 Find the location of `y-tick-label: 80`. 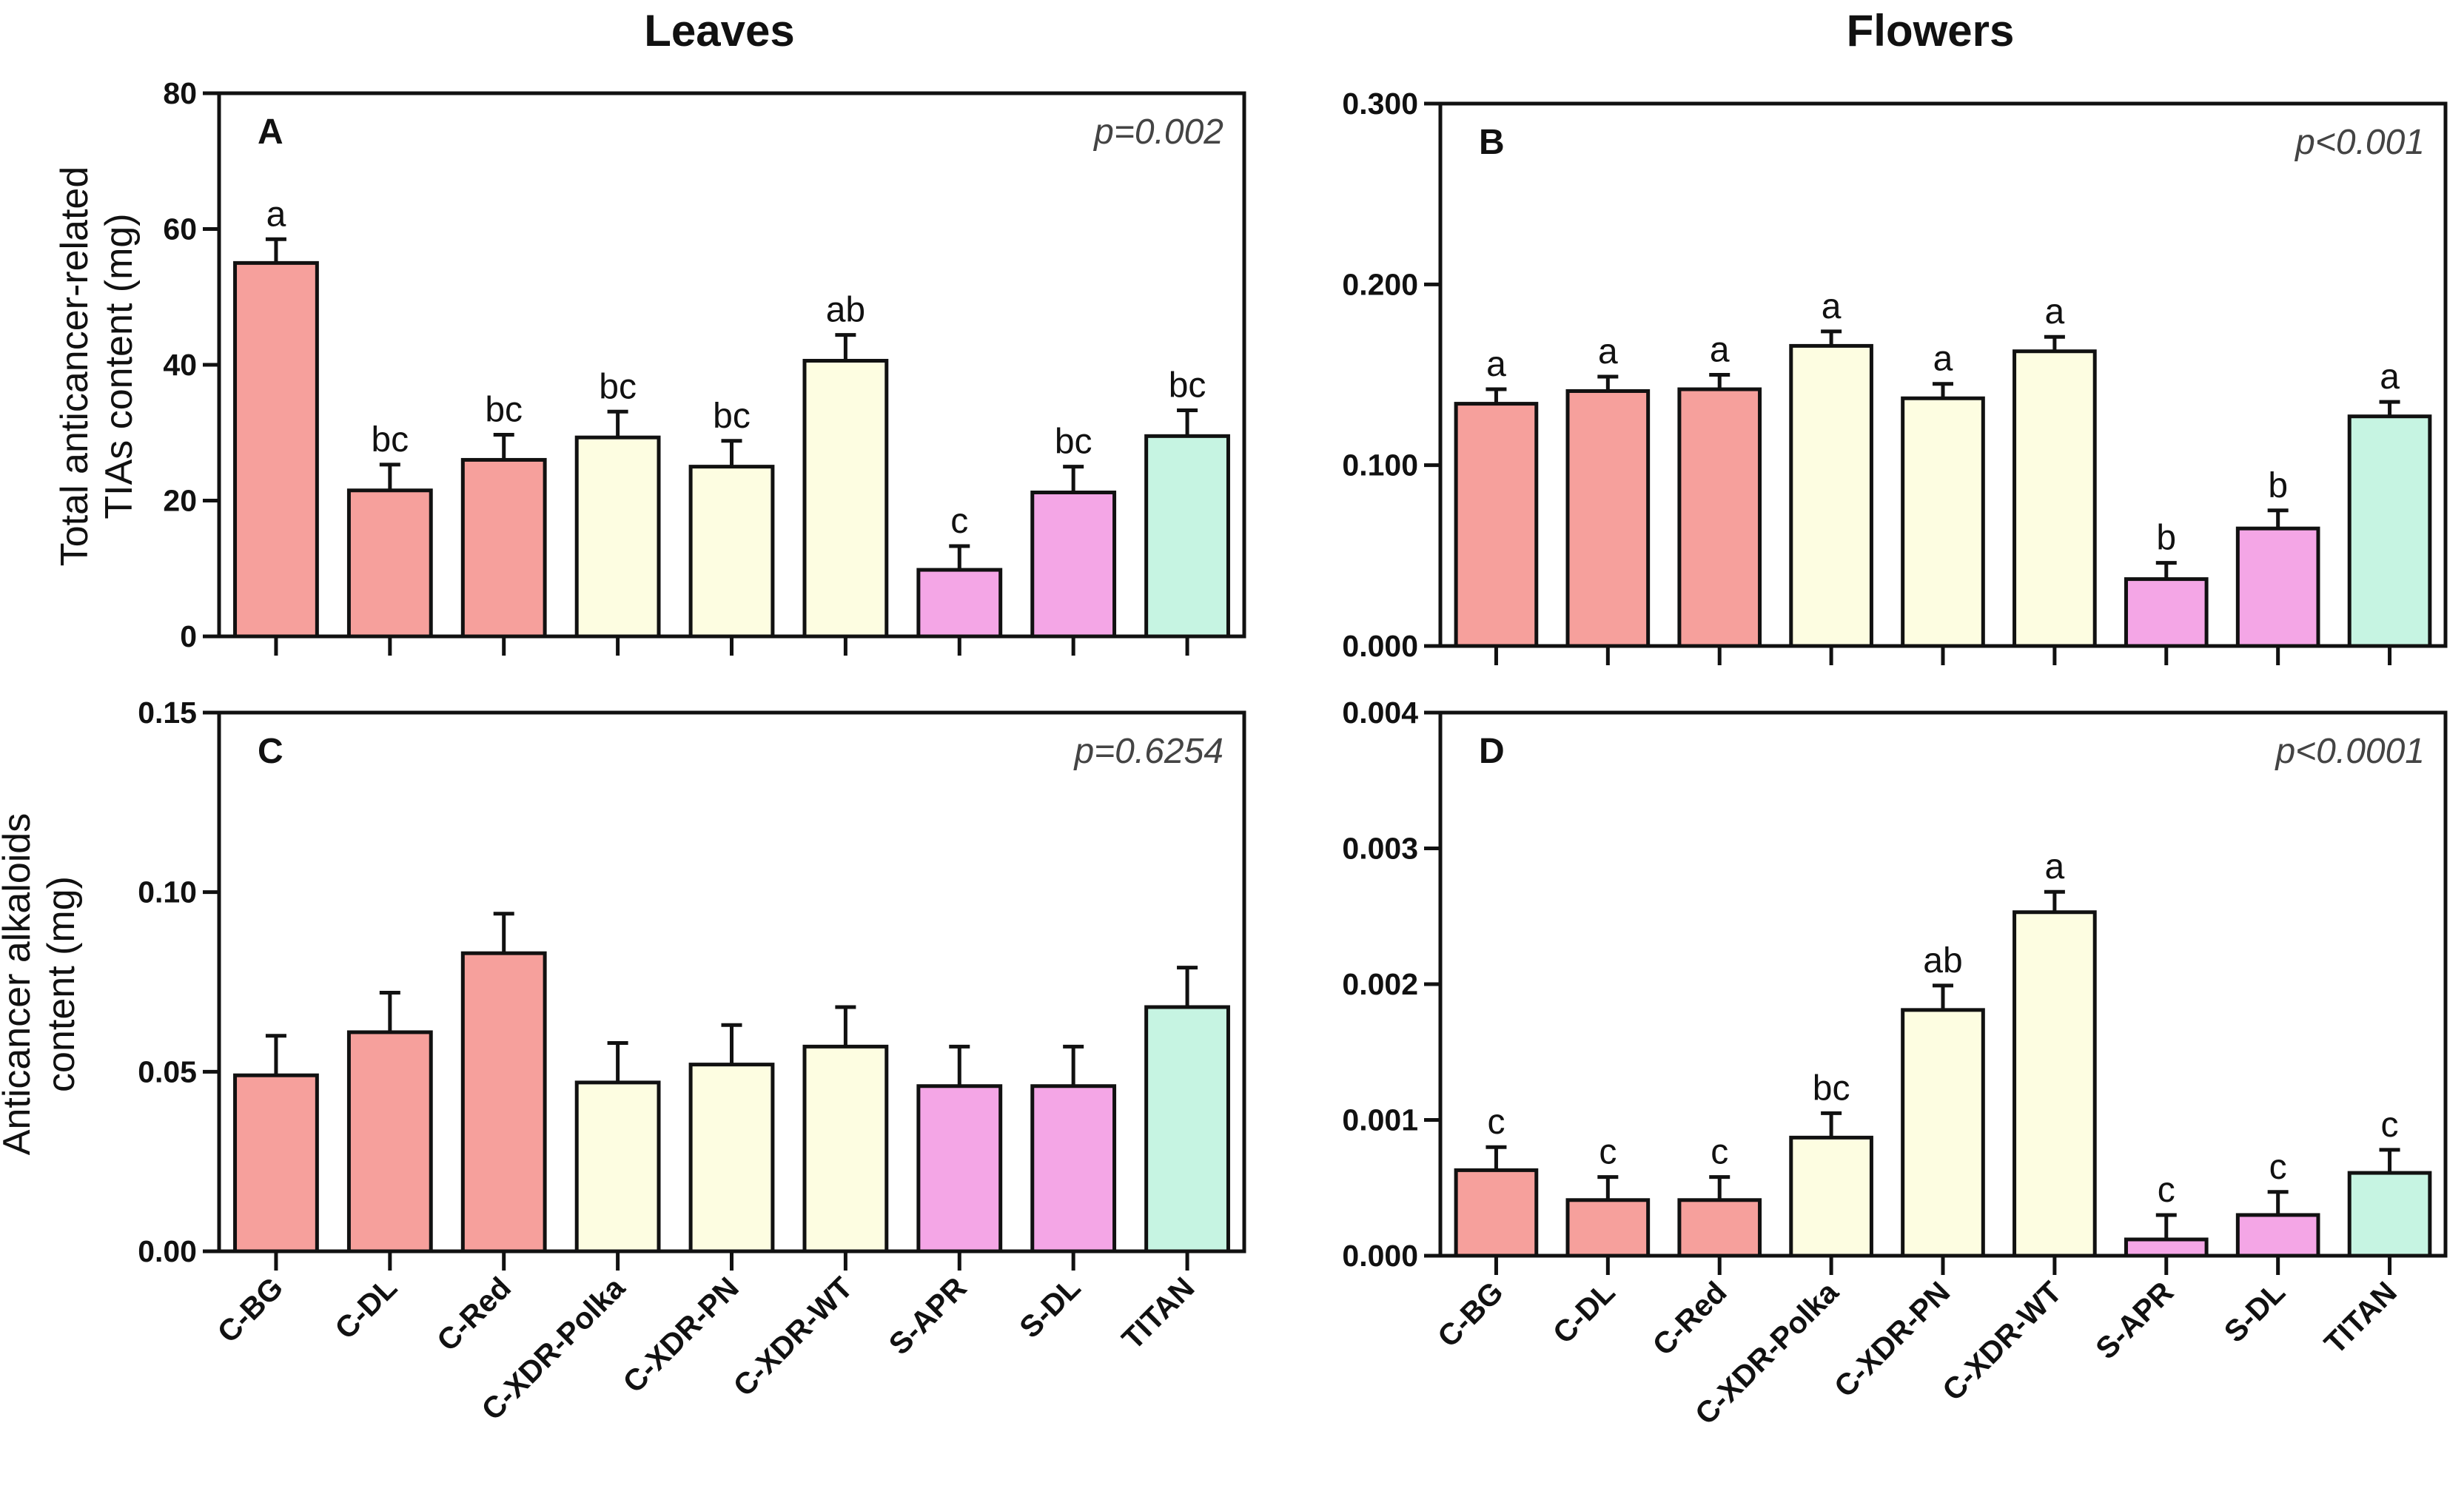

y-tick-label: 80 is located at coordinates (180, 93).